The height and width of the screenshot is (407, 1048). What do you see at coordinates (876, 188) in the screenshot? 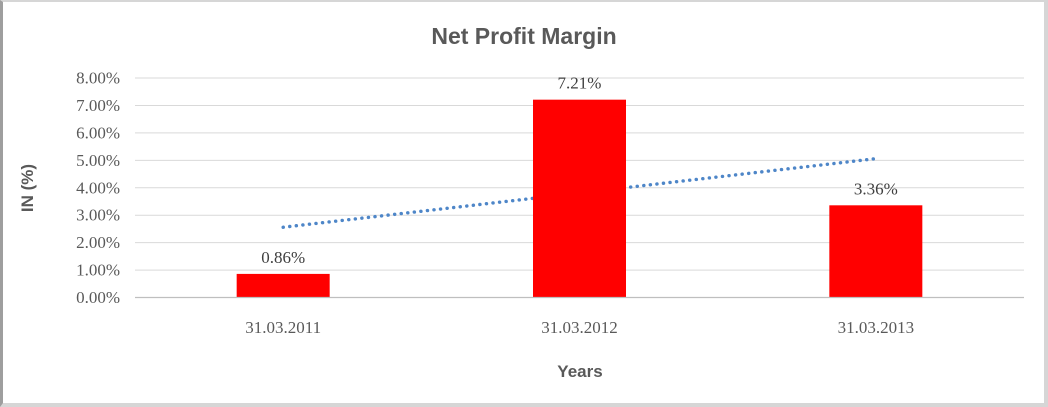
I see `bar-data-label: 3.36%` at bounding box center [876, 188].